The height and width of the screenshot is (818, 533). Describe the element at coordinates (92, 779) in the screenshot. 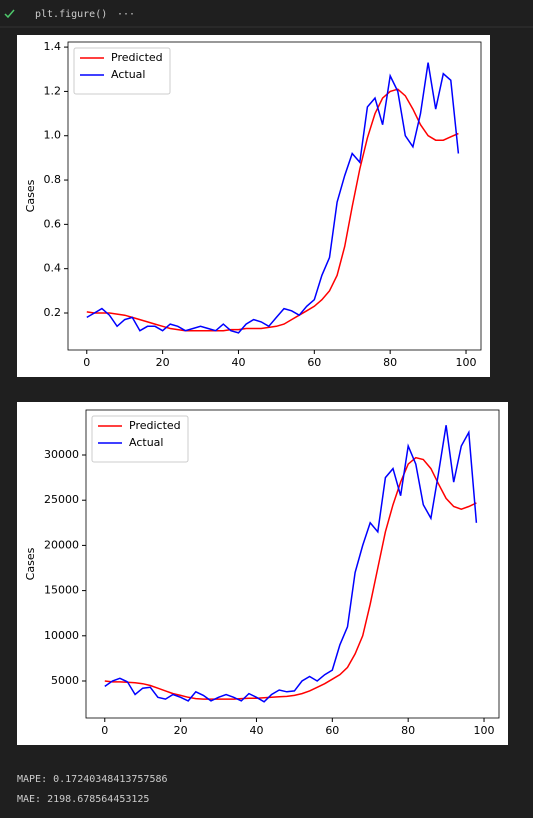

I see `output-line: MAPE: 0.17240348413757586` at that location.